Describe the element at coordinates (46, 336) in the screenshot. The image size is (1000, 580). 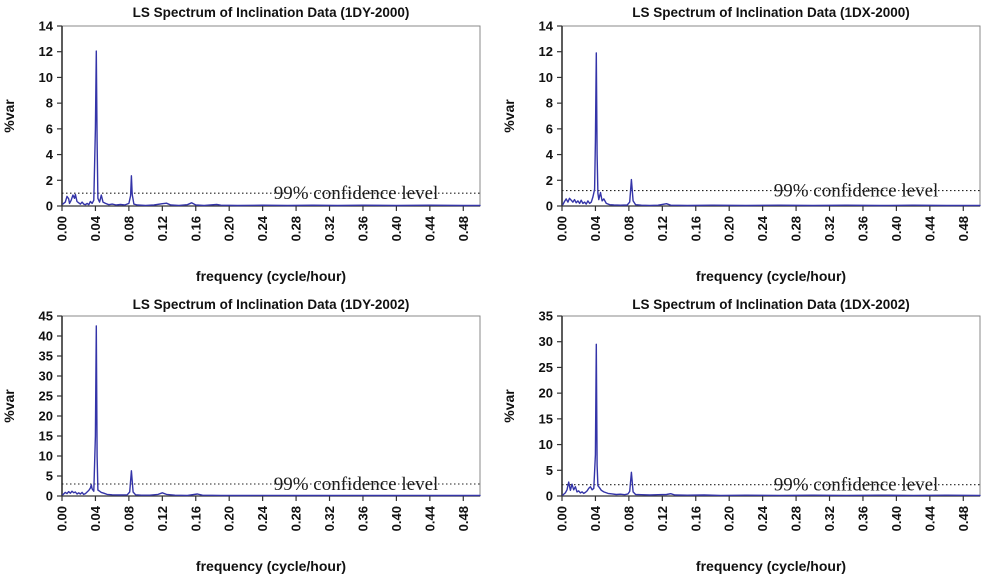
I see `y-tick-label: 40` at that location.